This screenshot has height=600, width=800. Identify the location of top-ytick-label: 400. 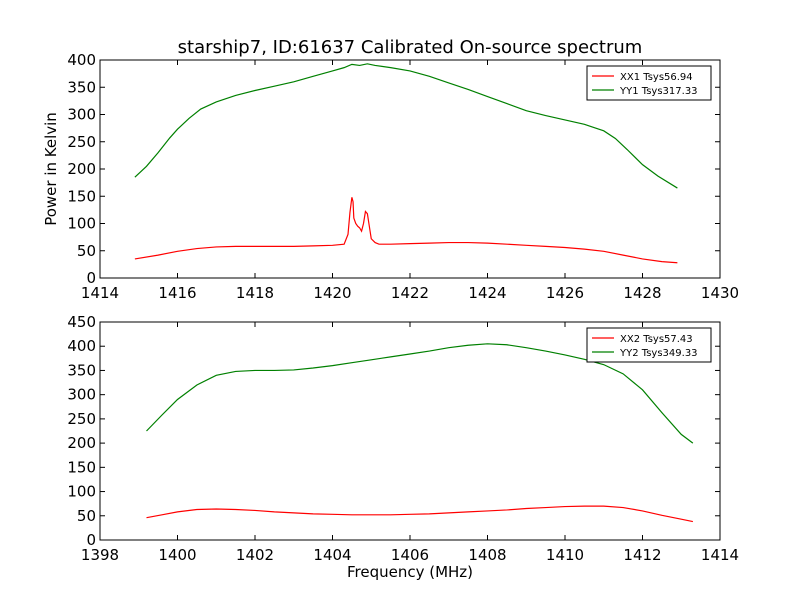
(81, 60).